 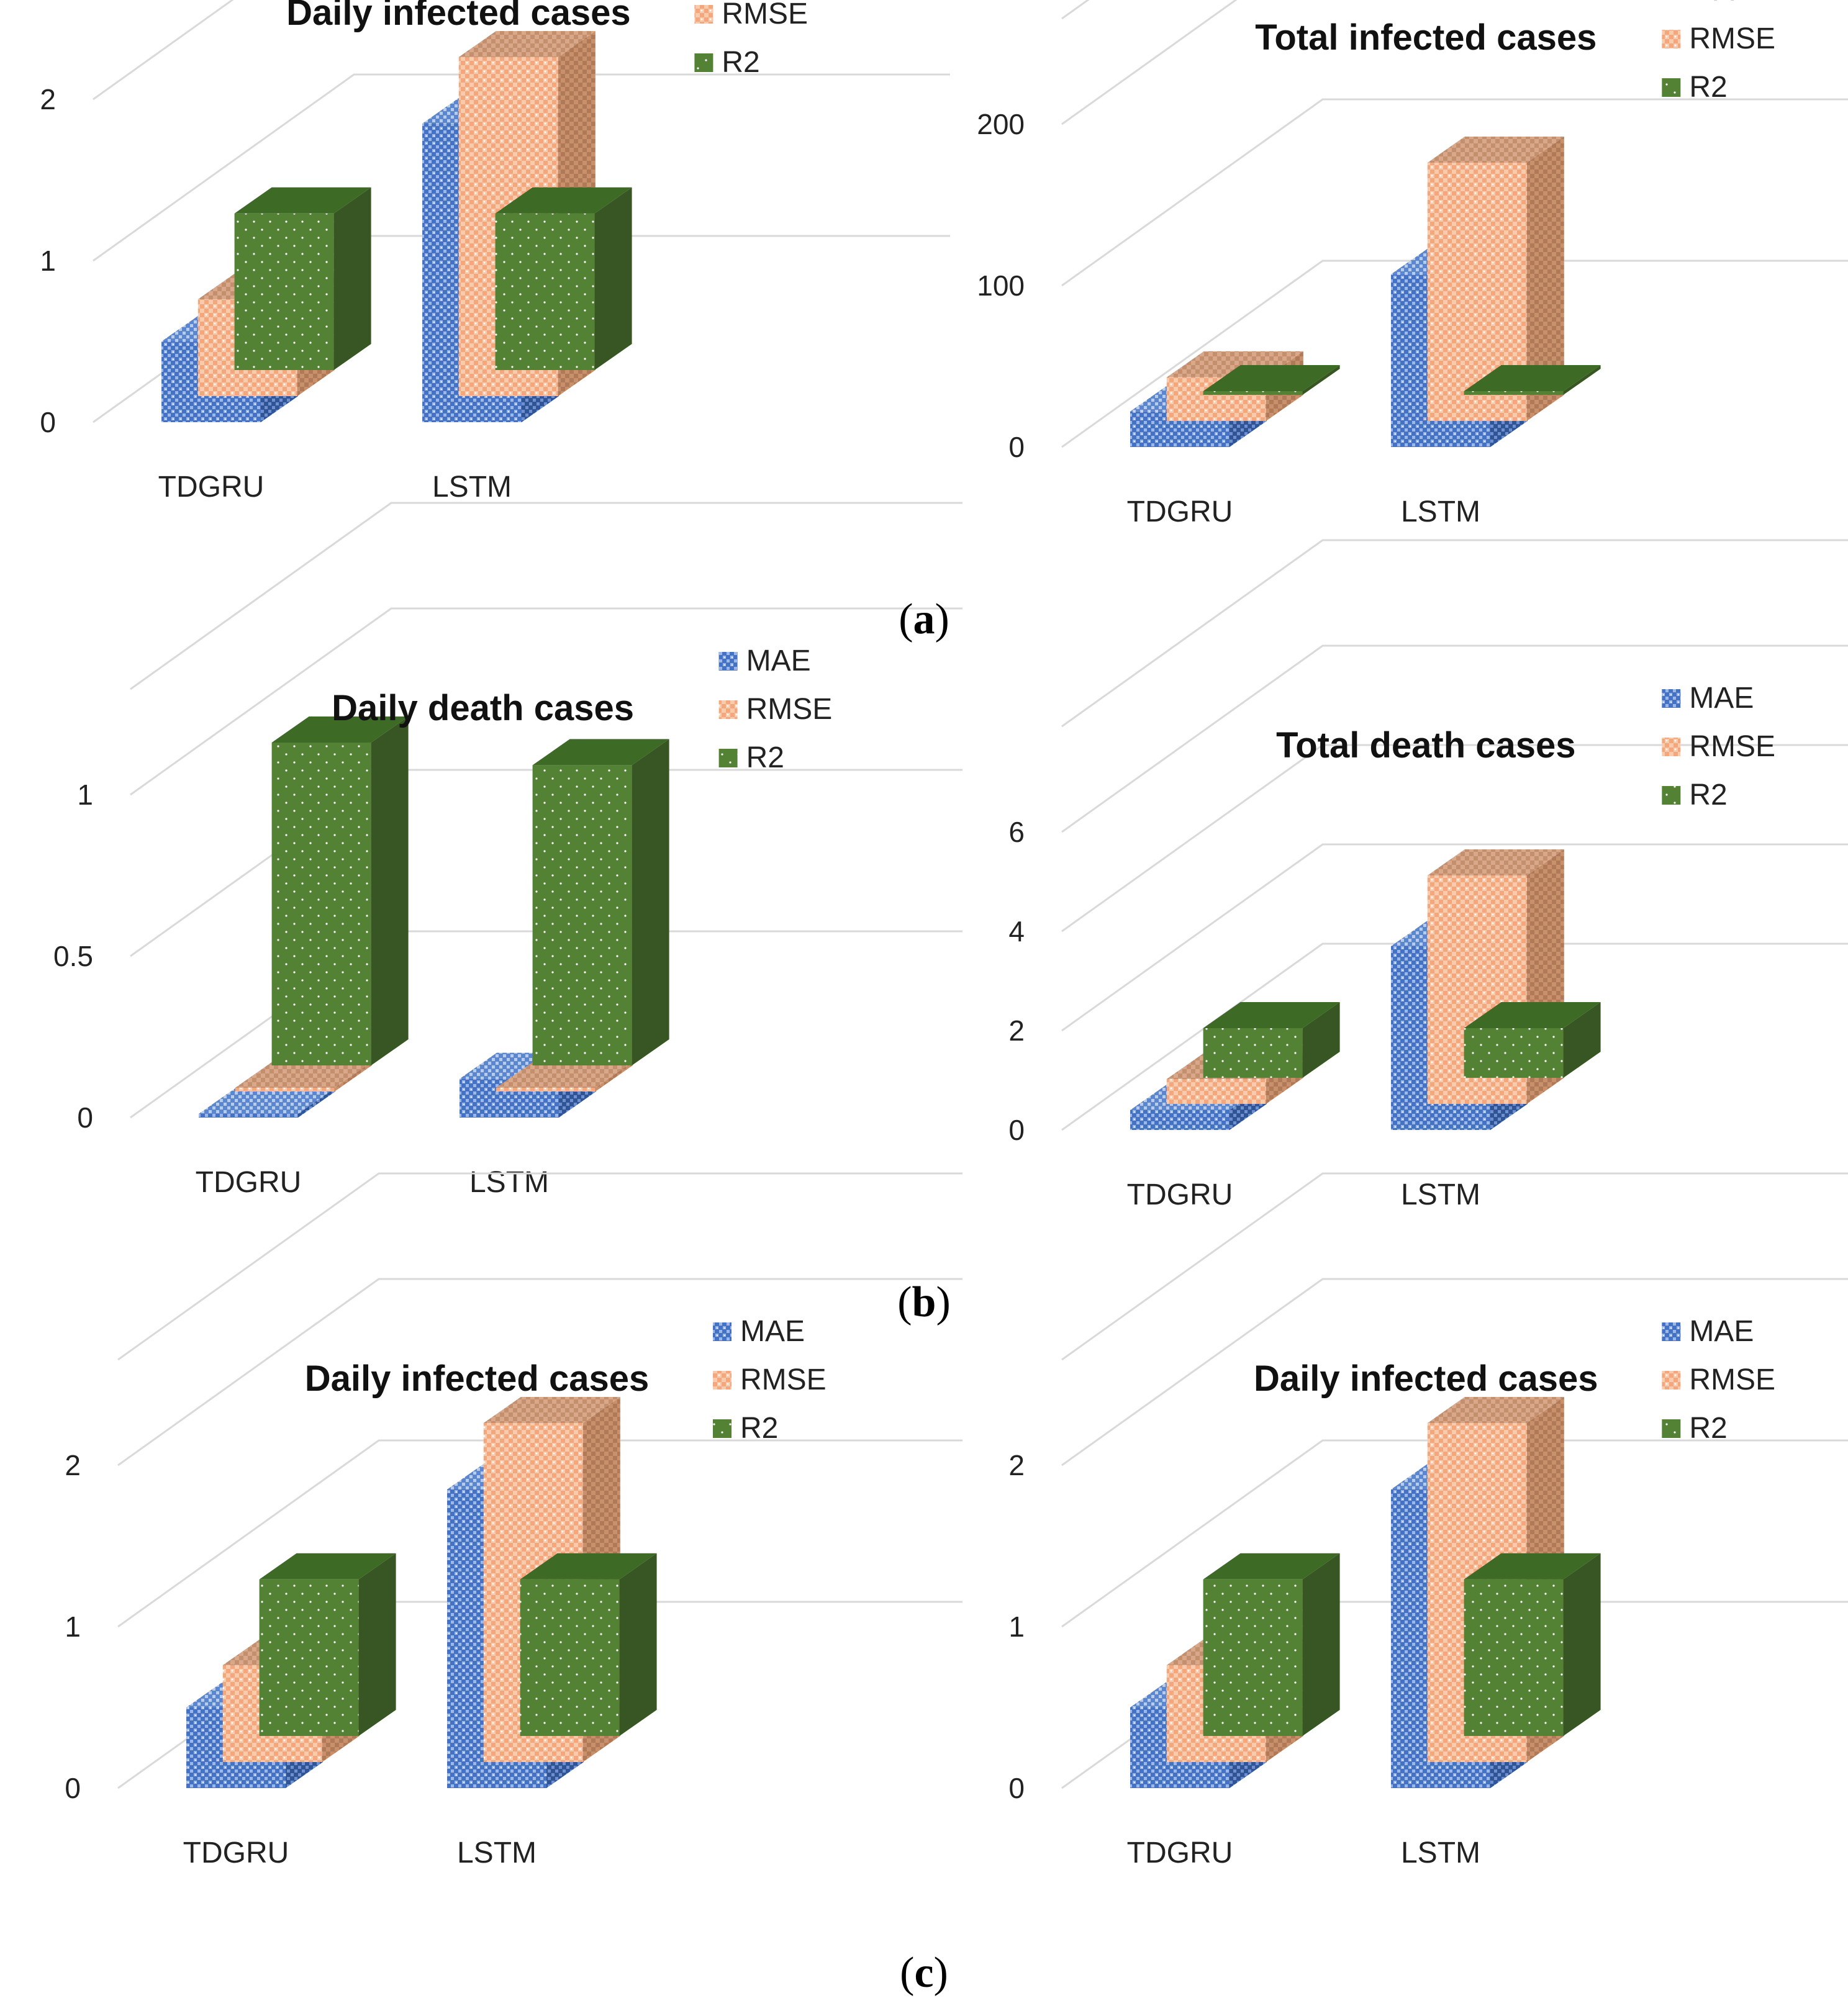 I want to click on bar-top-mae-tdgru, so click(x=267, y=1101).